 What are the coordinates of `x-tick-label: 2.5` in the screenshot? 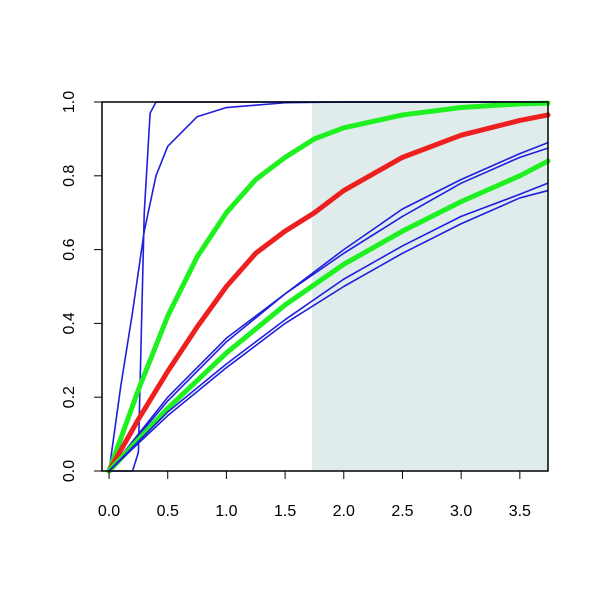 It's located at (402, 511).